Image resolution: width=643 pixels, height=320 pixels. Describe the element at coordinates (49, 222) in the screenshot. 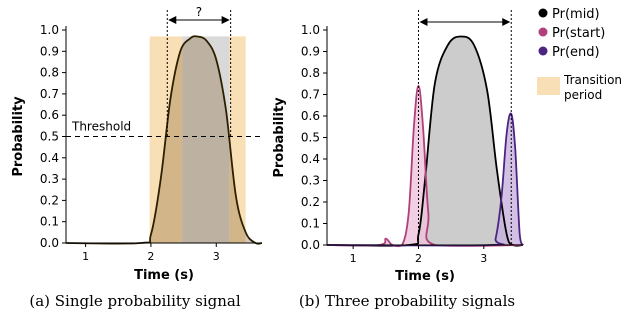

I see `chart-a-y-tick-label: 0.1` at that location.